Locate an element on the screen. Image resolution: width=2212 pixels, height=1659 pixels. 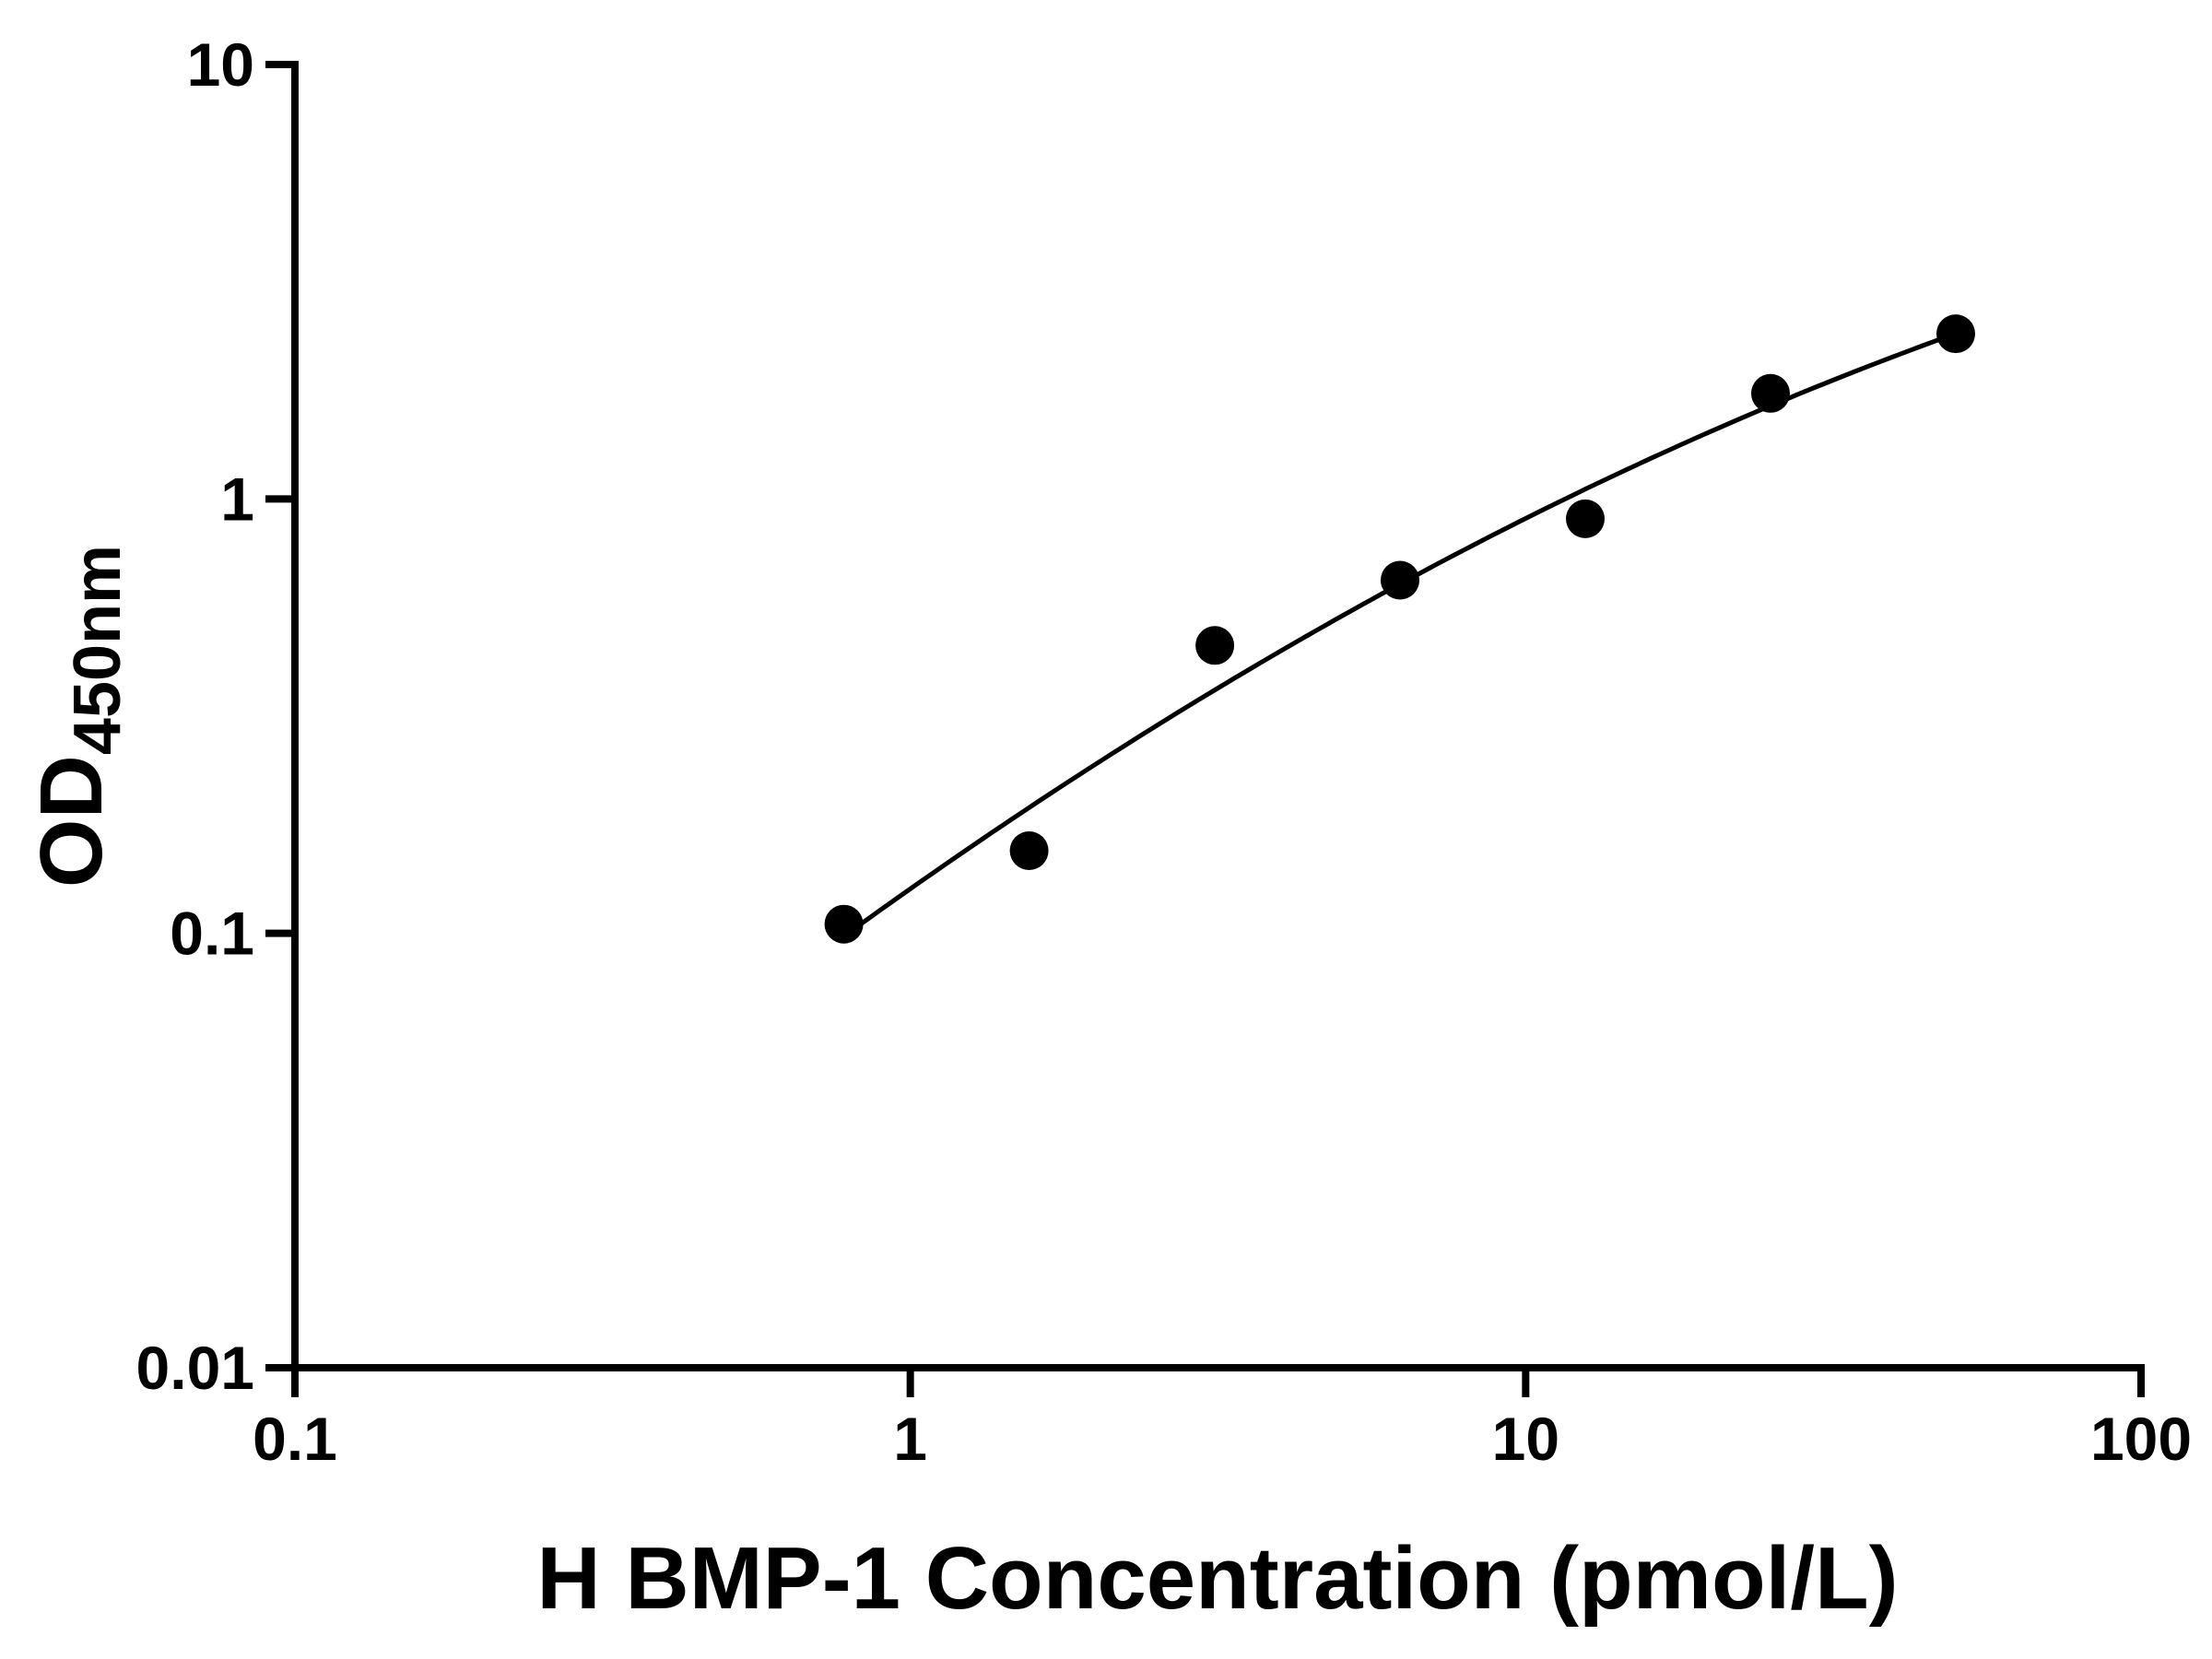
y-tick-labels: 0.01 0.1 1 10 is located at coordinates (195, 716).